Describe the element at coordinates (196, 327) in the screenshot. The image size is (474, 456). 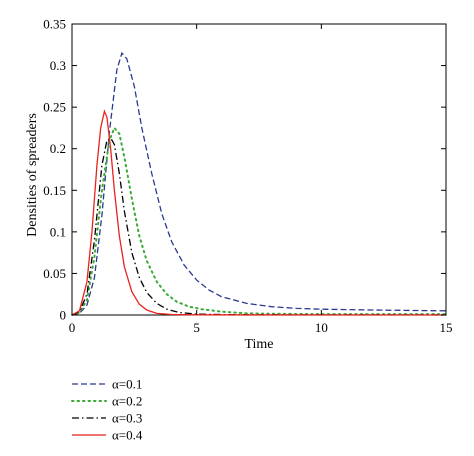
I see `x-tick-label: 5` at that location.